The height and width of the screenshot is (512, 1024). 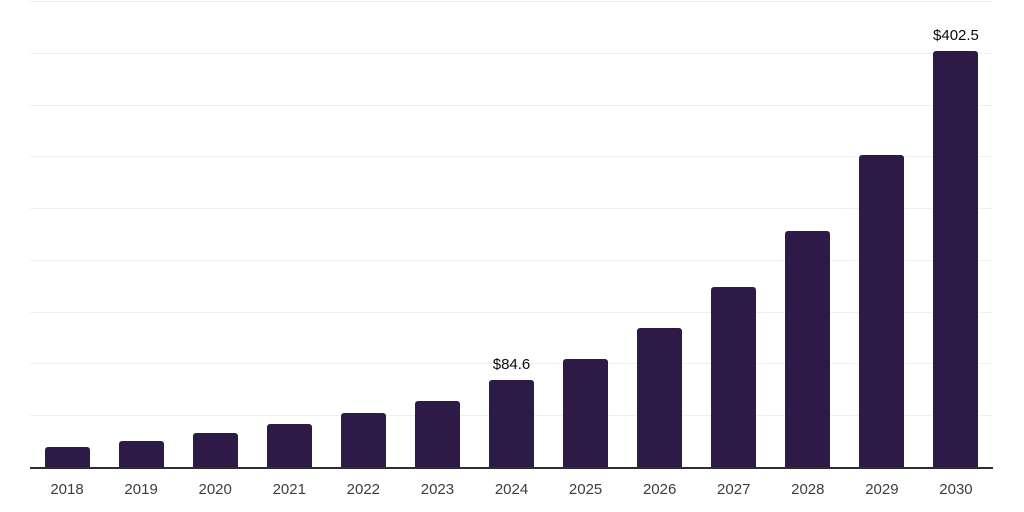 What do you see at coordinates (511, 468) in the screenshot?
I see `x-axis-line` at bounding box center [511, 468].